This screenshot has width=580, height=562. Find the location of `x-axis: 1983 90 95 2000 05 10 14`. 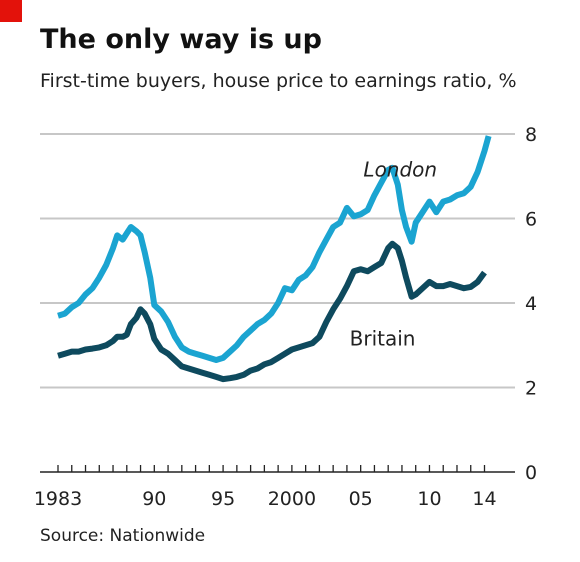

x-axis: 1983 90 95 2000 05 10 14 is located at coordinates (274, 487).